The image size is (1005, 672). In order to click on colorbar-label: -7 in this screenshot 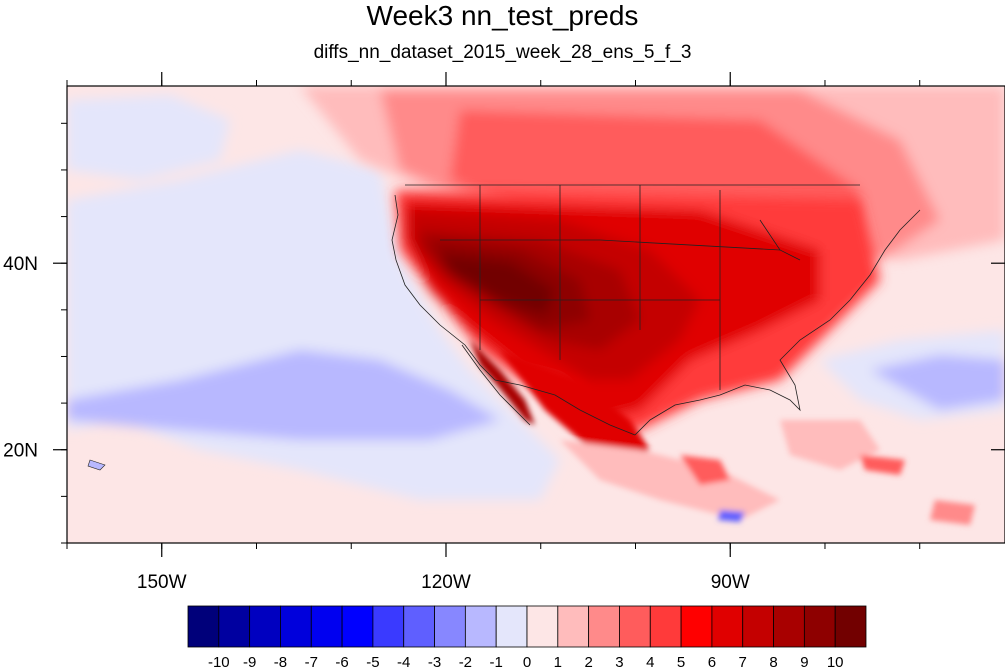, I will do `click(311, 662)`.